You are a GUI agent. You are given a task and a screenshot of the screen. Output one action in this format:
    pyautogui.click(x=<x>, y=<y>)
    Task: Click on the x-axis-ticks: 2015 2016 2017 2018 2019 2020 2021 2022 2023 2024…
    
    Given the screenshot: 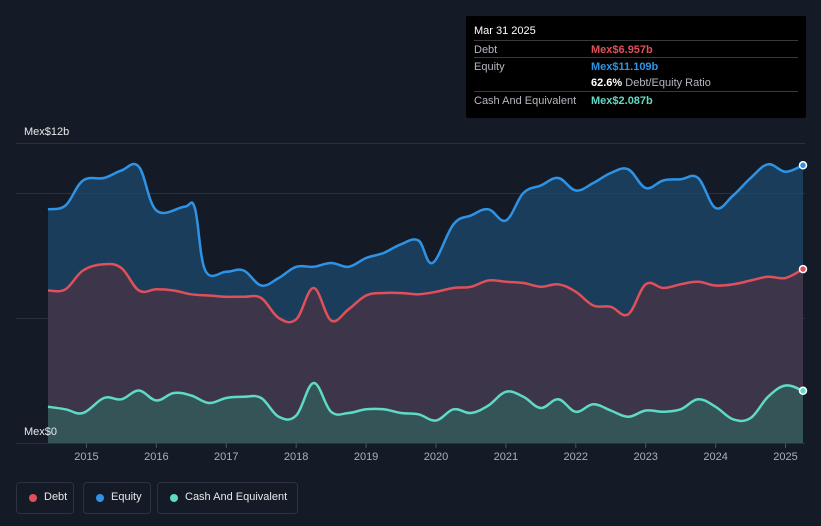 What is the action you would take?
    pyautogui.click(x=436, y=453)
    